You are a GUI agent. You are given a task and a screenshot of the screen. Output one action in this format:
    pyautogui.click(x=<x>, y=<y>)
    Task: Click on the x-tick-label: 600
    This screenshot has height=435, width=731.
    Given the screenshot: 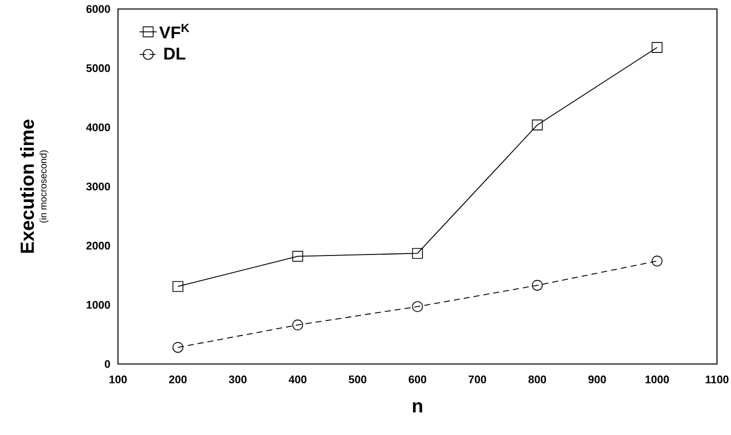 What is the action you would take?
    pyautogui.click(x=417, y=380)
    